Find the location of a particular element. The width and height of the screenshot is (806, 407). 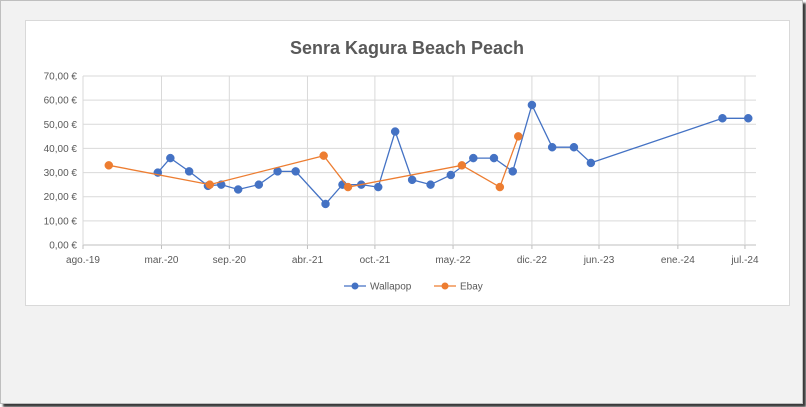

legend-label-ebay: Ebay is located at coordinates (471, 287).